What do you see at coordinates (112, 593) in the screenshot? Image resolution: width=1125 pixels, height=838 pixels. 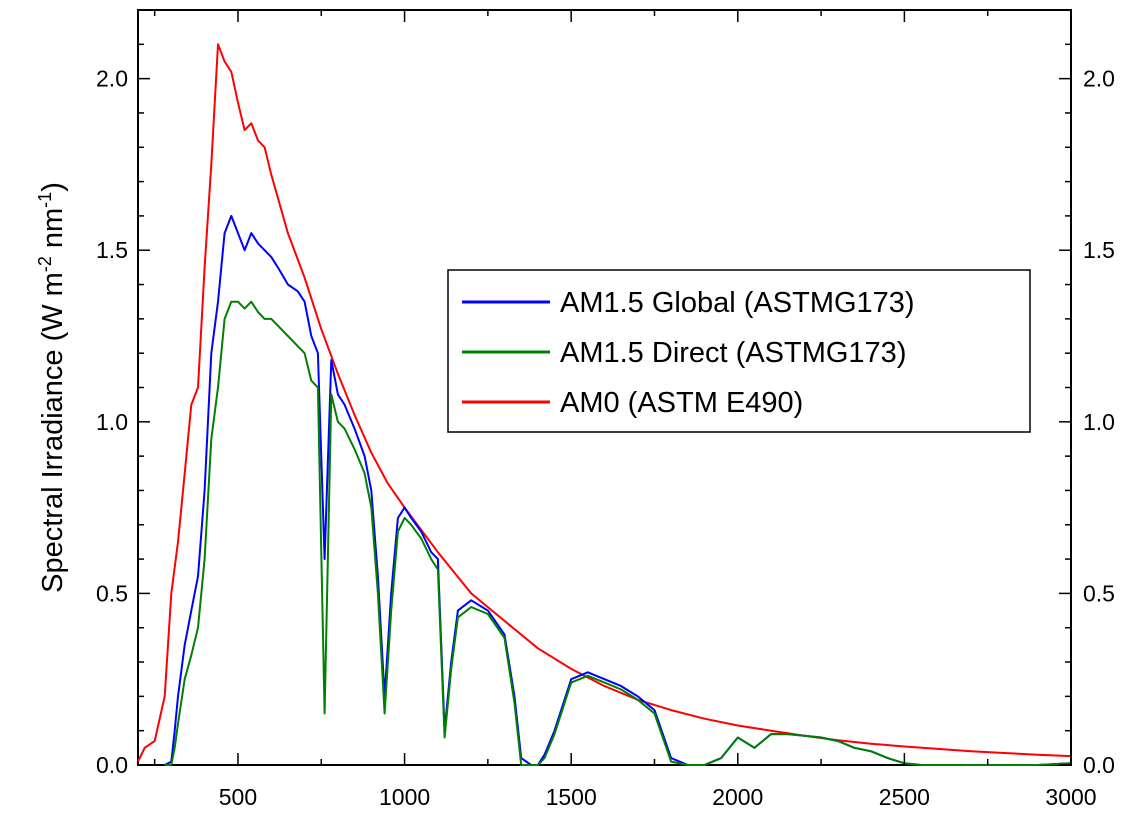 I see `y-tick-label-left: 0.5` at bounding box center [112, 593].